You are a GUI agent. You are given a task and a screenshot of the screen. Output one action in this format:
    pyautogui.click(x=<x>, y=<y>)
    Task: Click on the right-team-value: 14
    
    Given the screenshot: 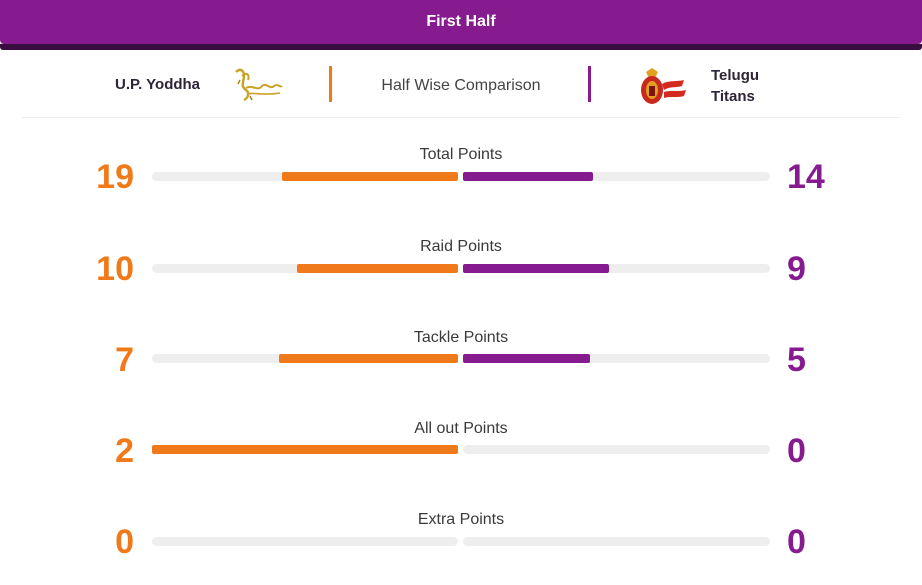 What is the action you would take?
    pyautogui.click(x=806, y=177)
    